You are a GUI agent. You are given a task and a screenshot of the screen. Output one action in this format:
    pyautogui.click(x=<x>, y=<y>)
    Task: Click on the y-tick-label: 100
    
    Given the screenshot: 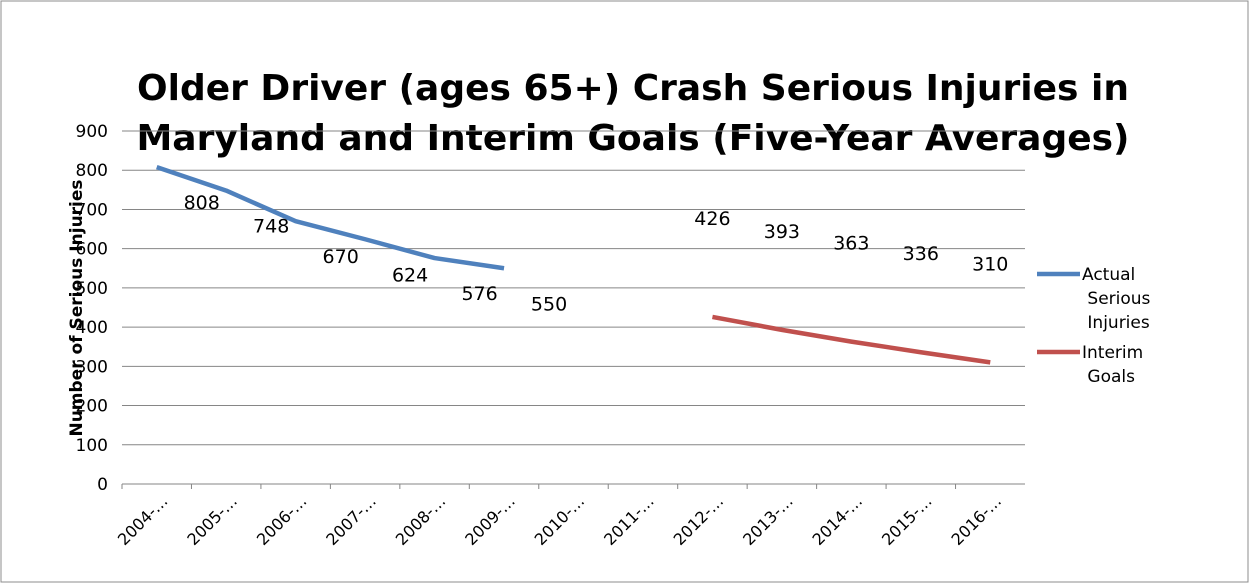 What is the action you would take?
    pyautogui.click(x=92, y=446)
    